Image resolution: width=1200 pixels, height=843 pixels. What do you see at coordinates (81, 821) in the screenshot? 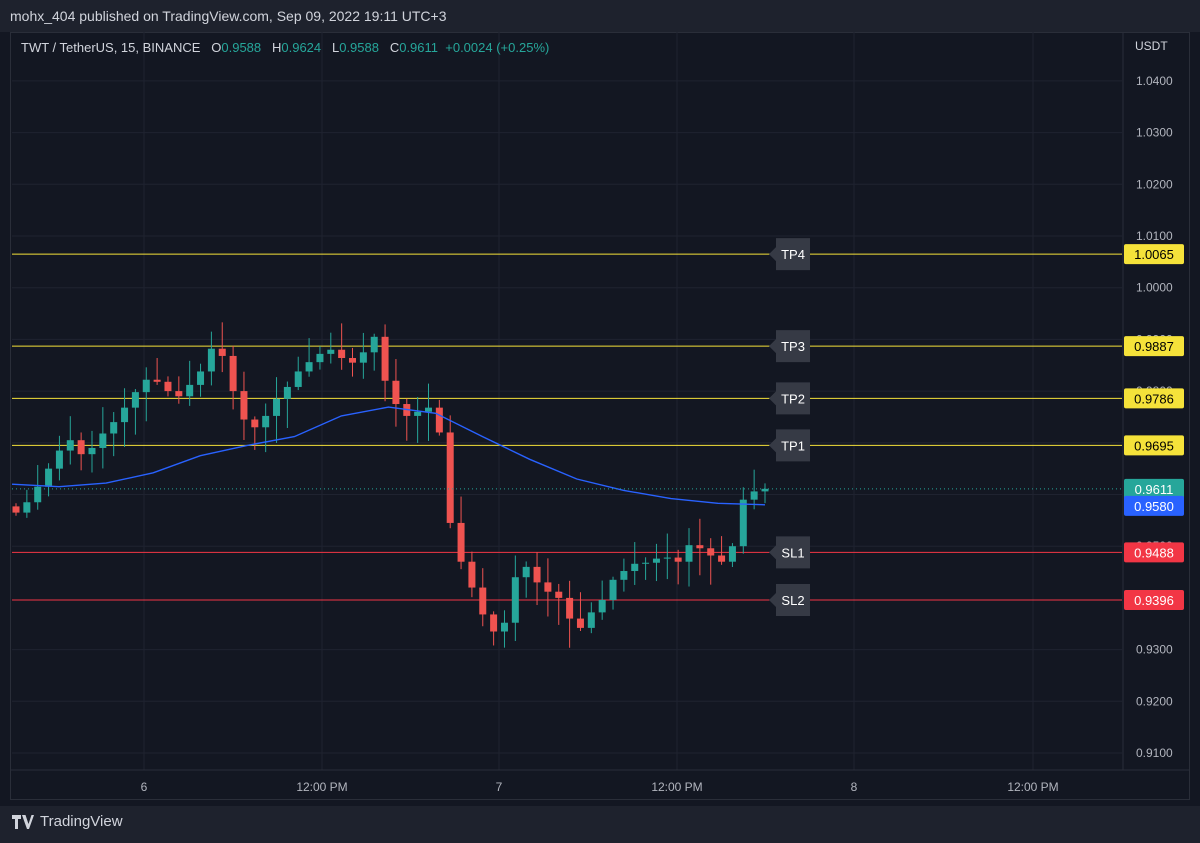
I see `brand-label: TradingView` at bounding box center [81, 821].